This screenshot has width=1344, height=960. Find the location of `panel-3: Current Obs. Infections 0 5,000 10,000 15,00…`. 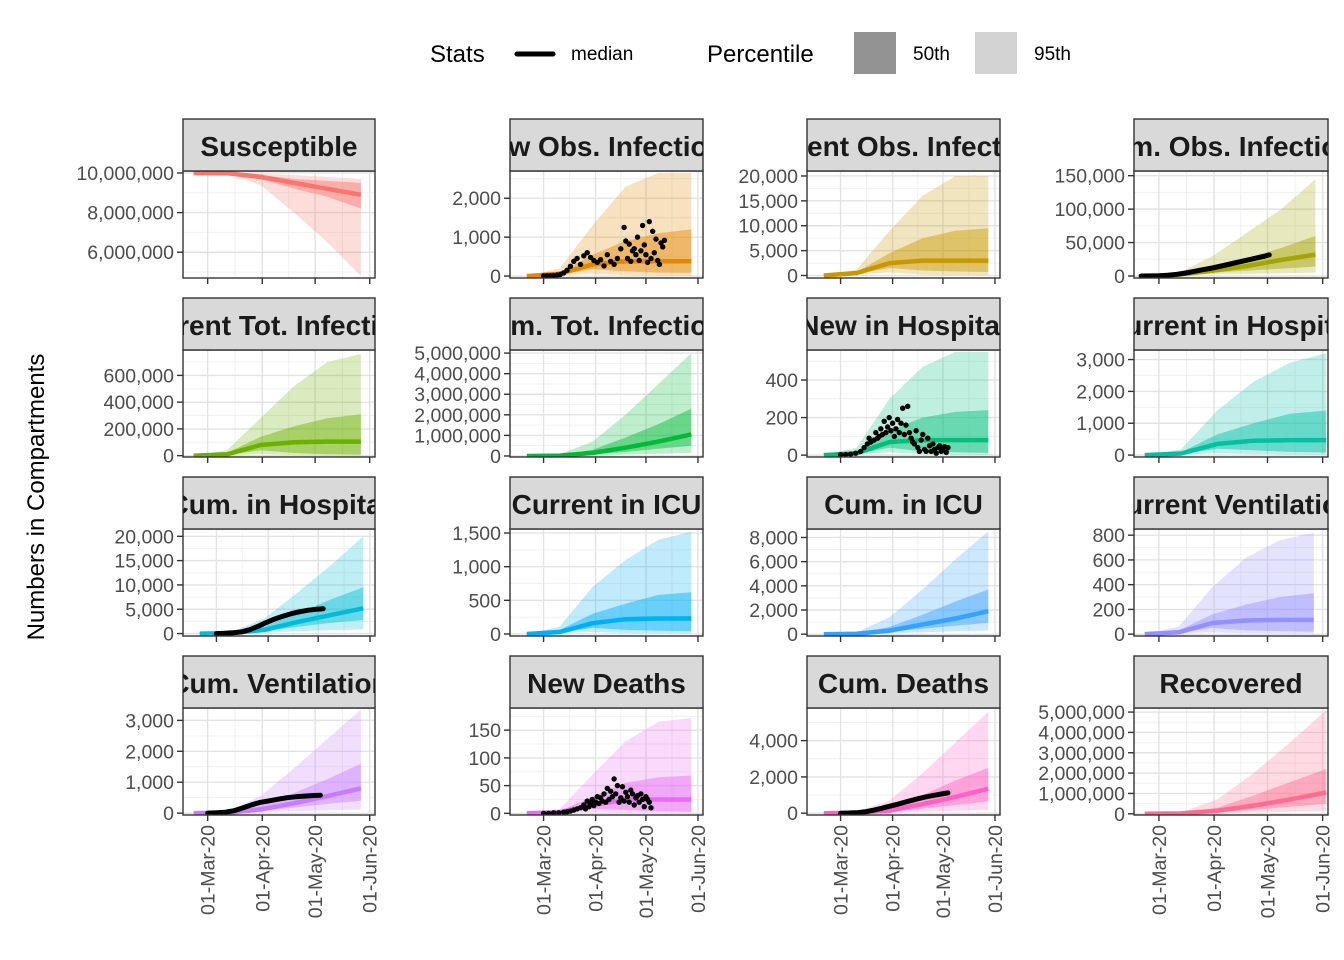

panel-3: Current Obs. Infections 0 5,000 10,000 15,00… is located at coordinates (869, 203).